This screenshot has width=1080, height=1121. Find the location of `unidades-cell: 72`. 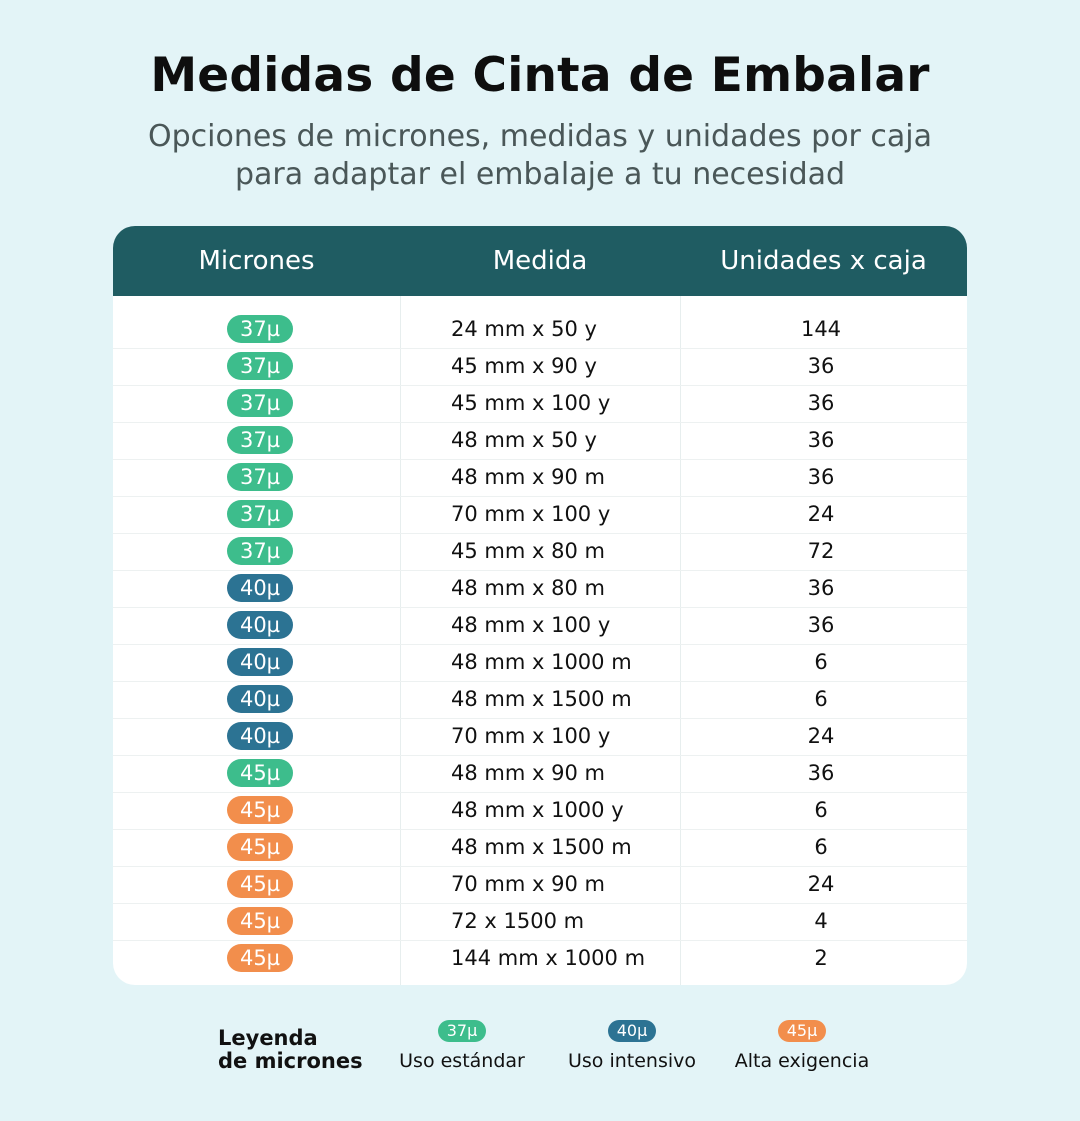

unidades-cell: 72 is located at coordinates (821, 551).